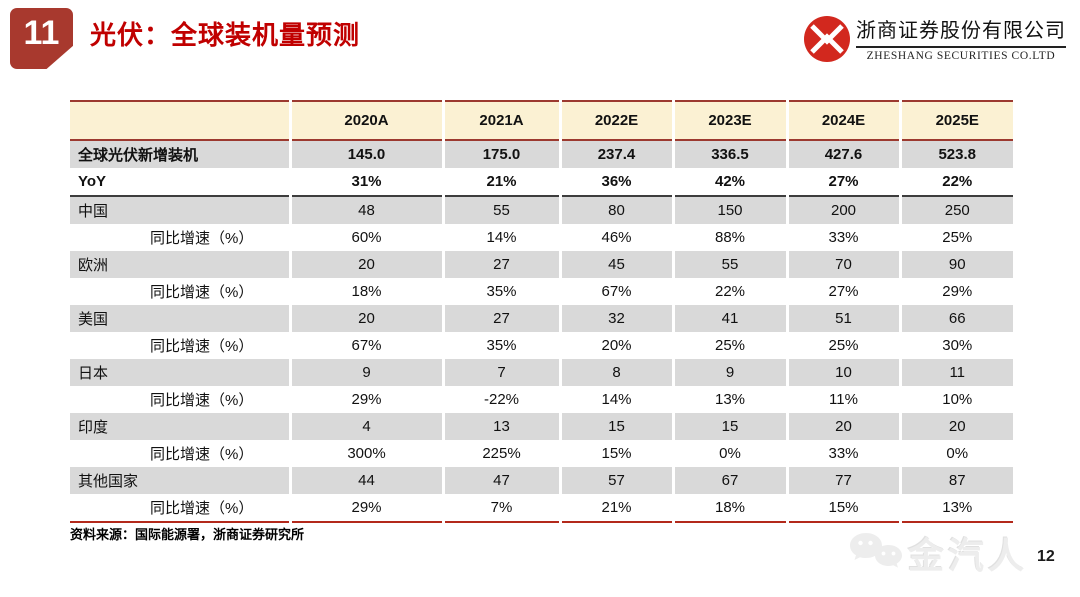  I want to click on table-cell: 31%, so click(365, 182).